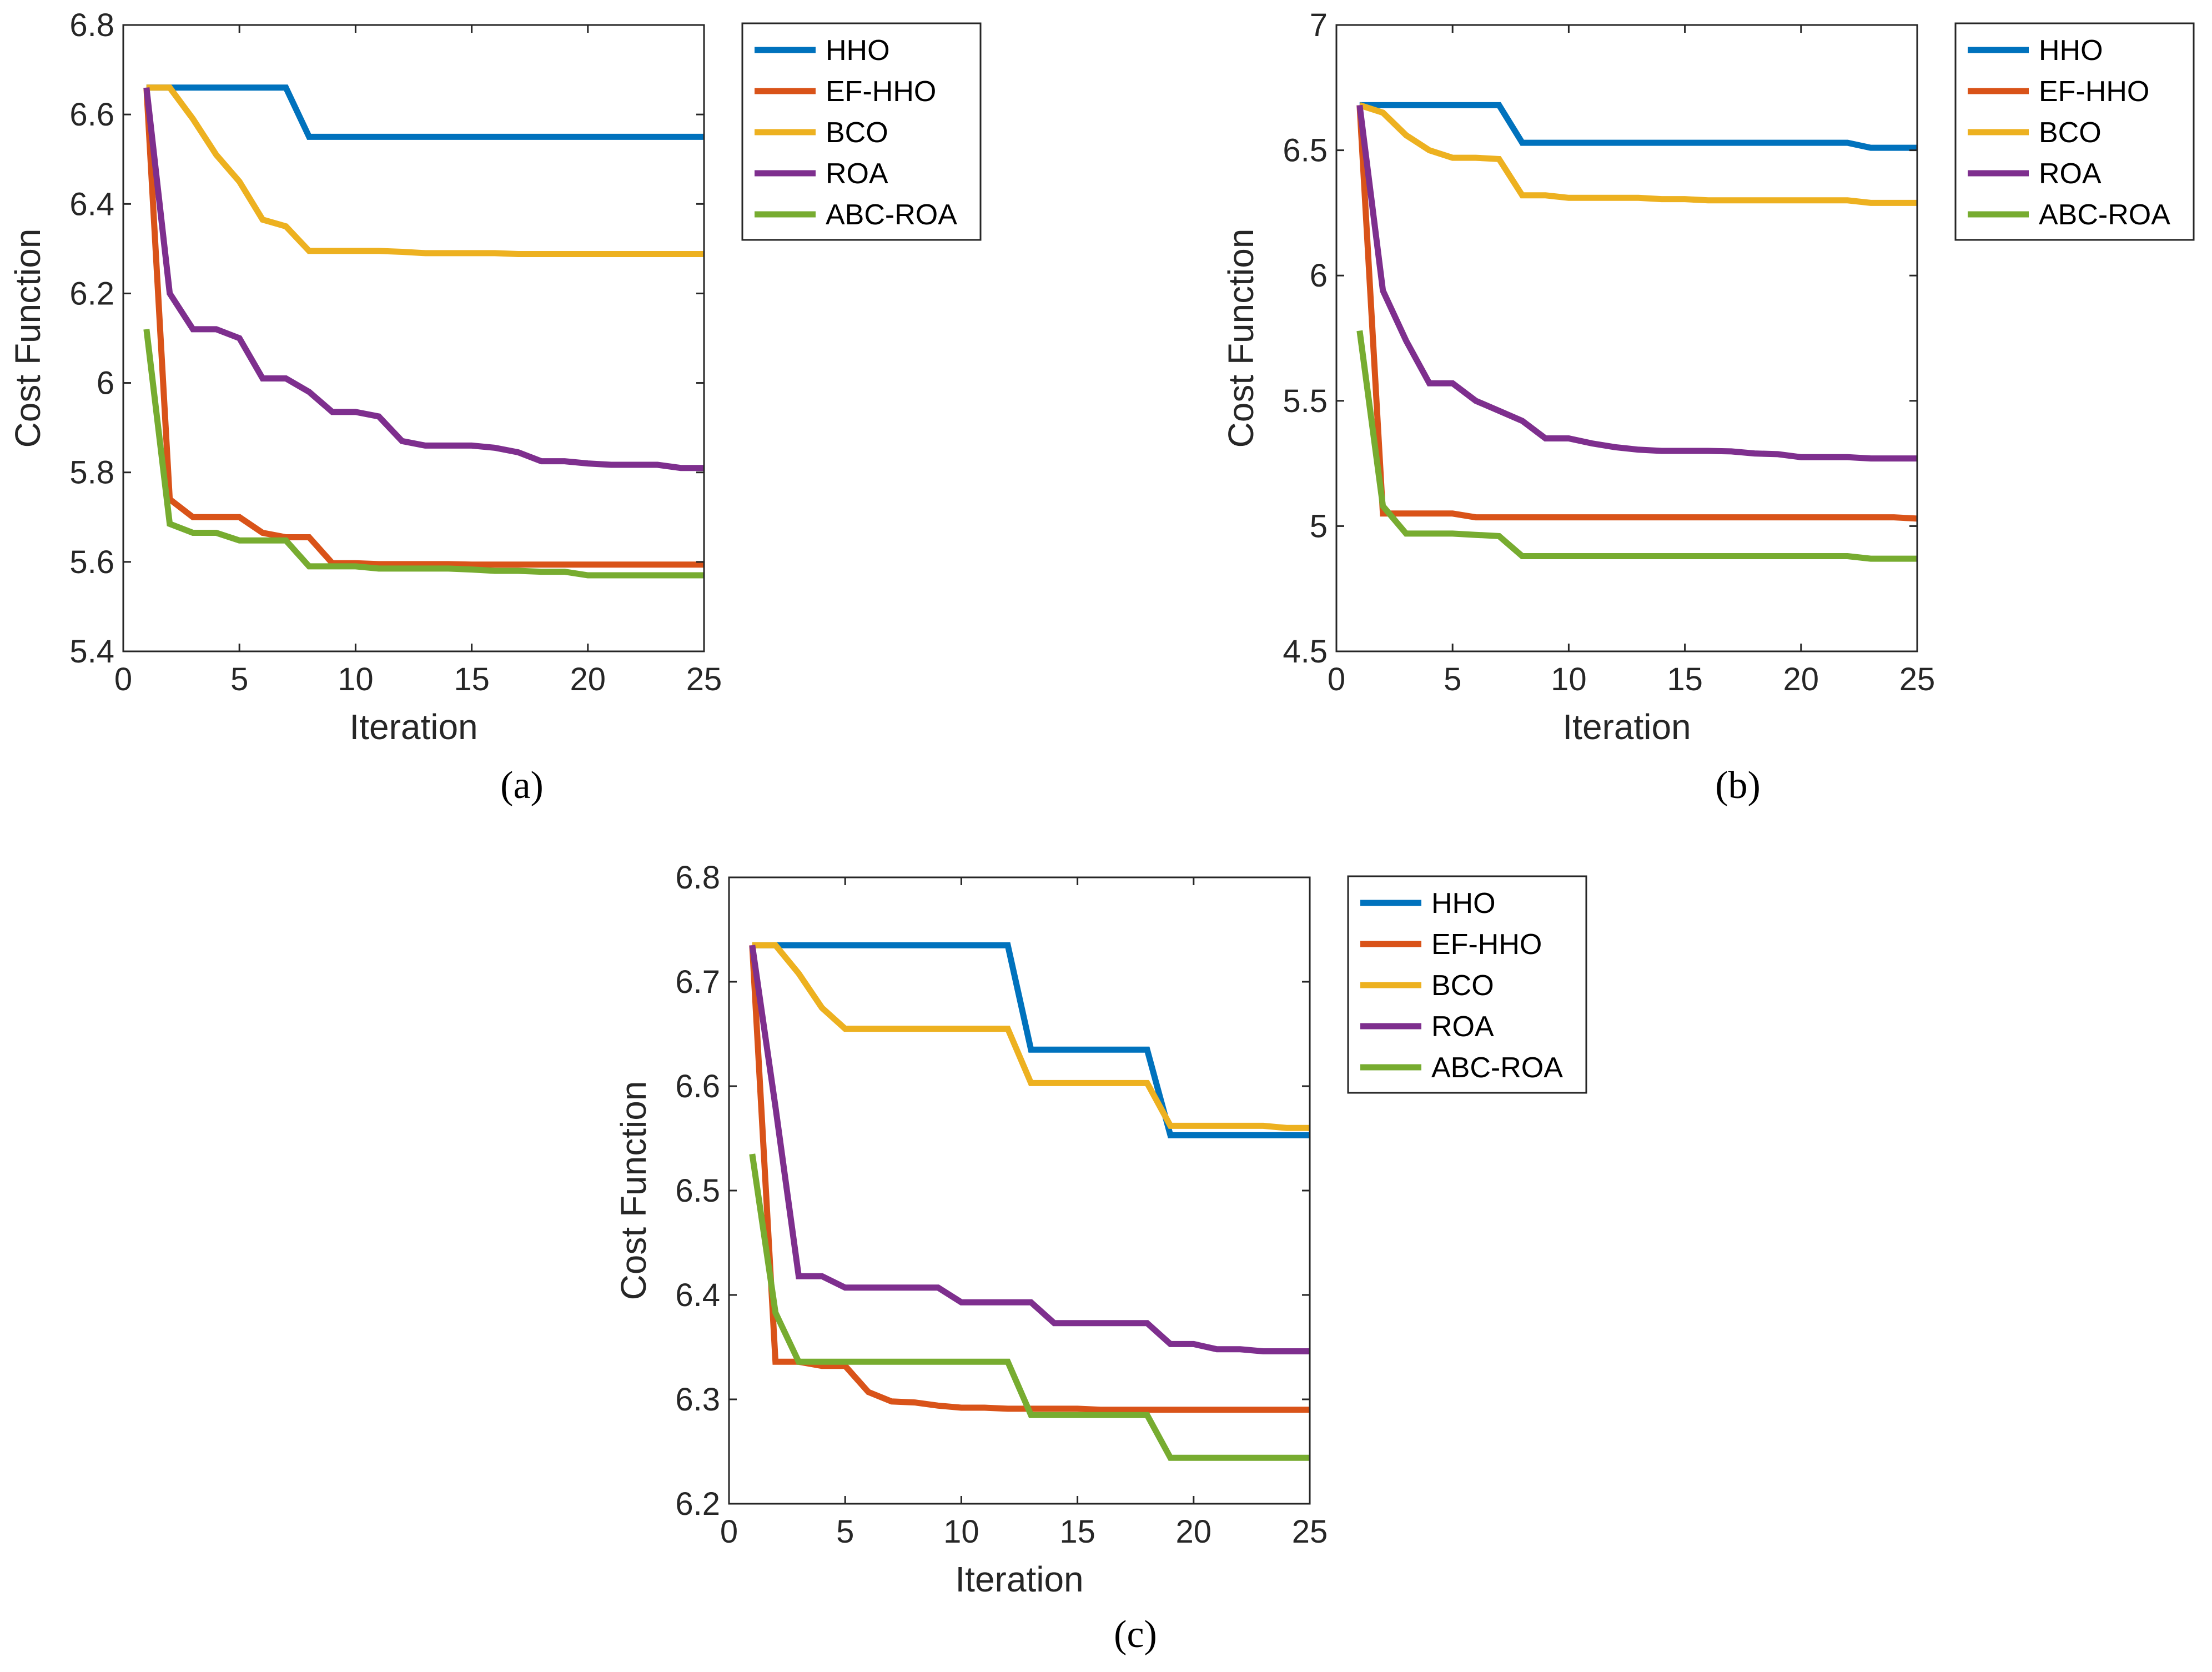  Describe the element at coordinates (697, 982) in the screenshot. I see `y-tick-label: 6.7` at that location.